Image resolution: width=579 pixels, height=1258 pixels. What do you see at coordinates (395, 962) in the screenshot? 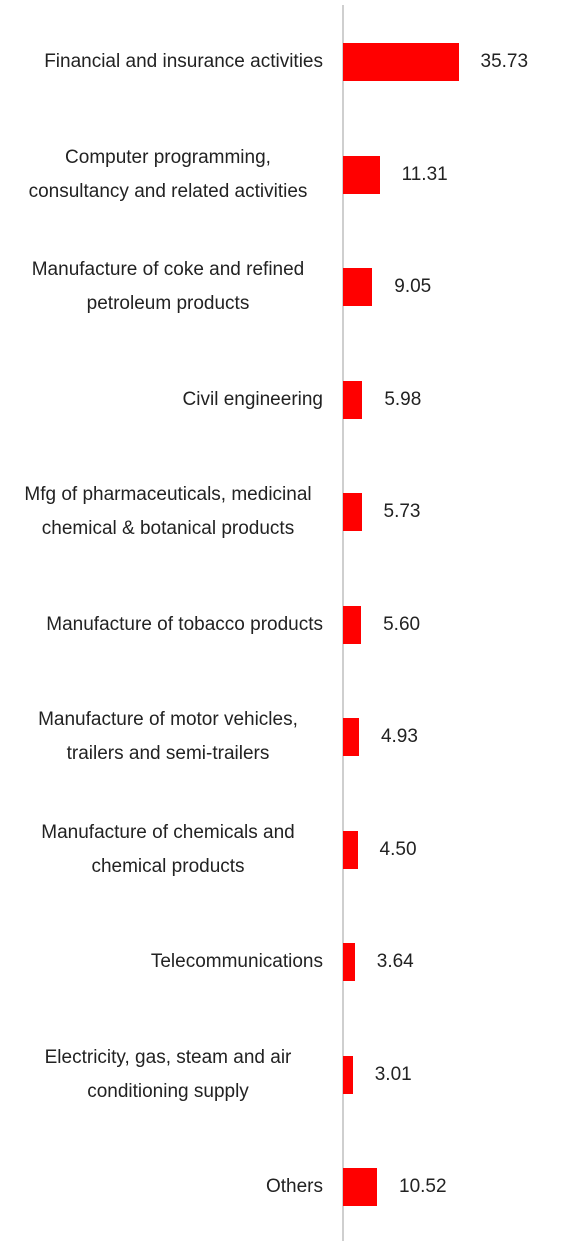
I see `value-label: 3.64` at bounding box center [395, 962].